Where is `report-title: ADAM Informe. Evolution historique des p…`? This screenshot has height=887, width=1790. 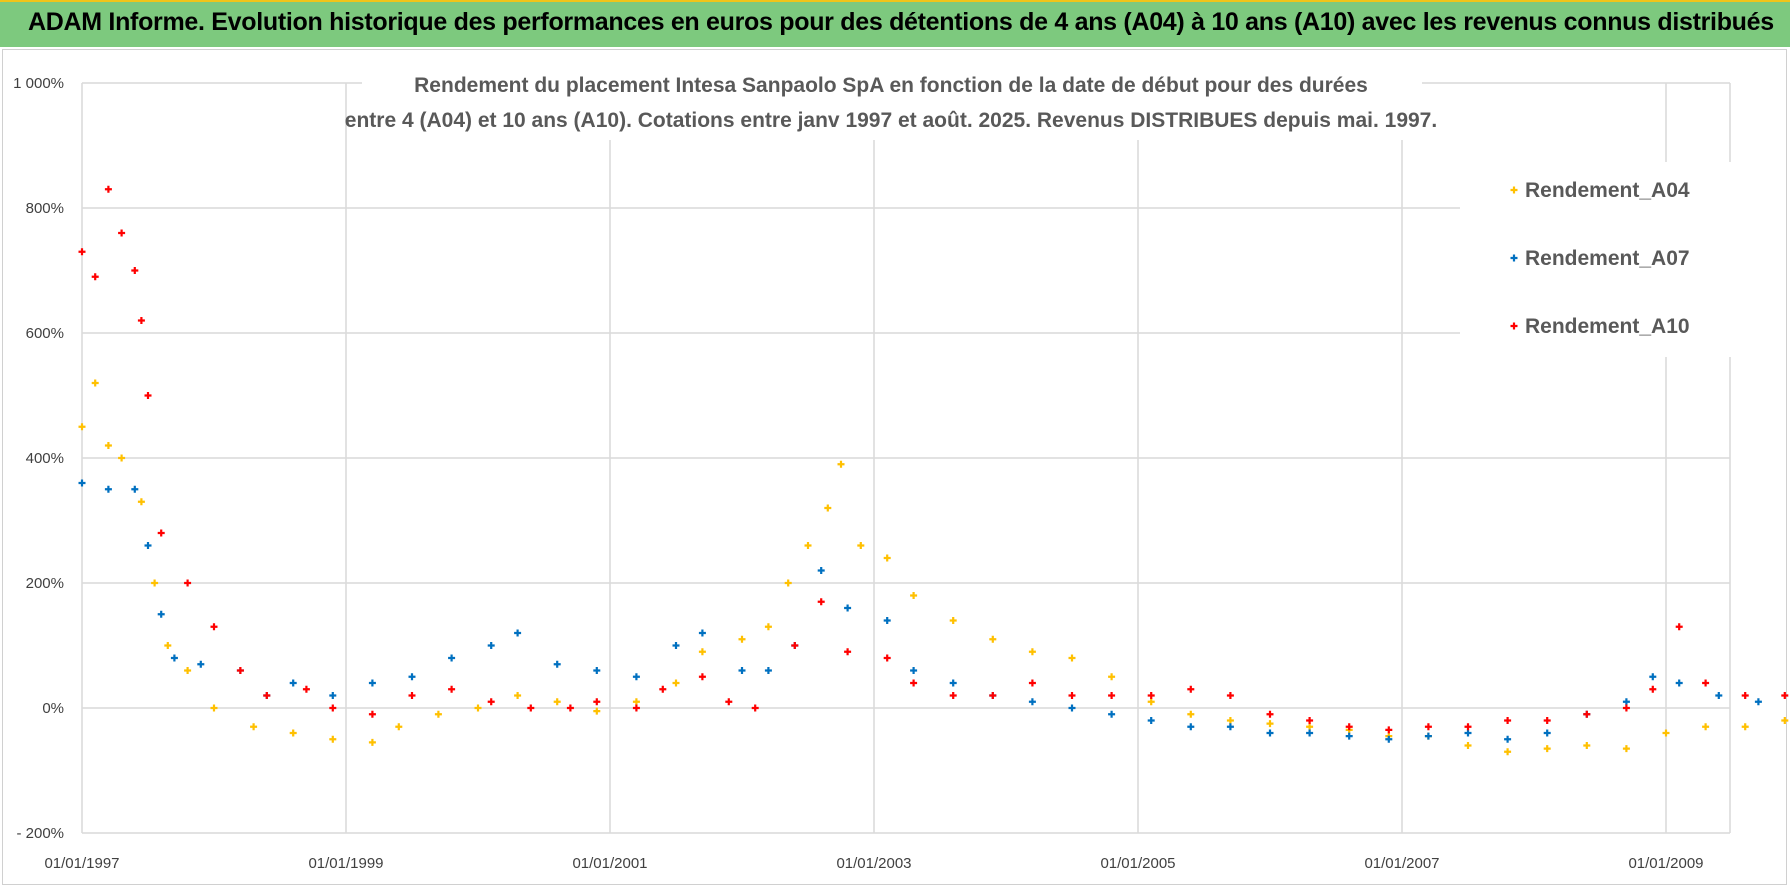
report-title: ADAM Informe. Evolution historique des p… is located at coordinates (901, 22).